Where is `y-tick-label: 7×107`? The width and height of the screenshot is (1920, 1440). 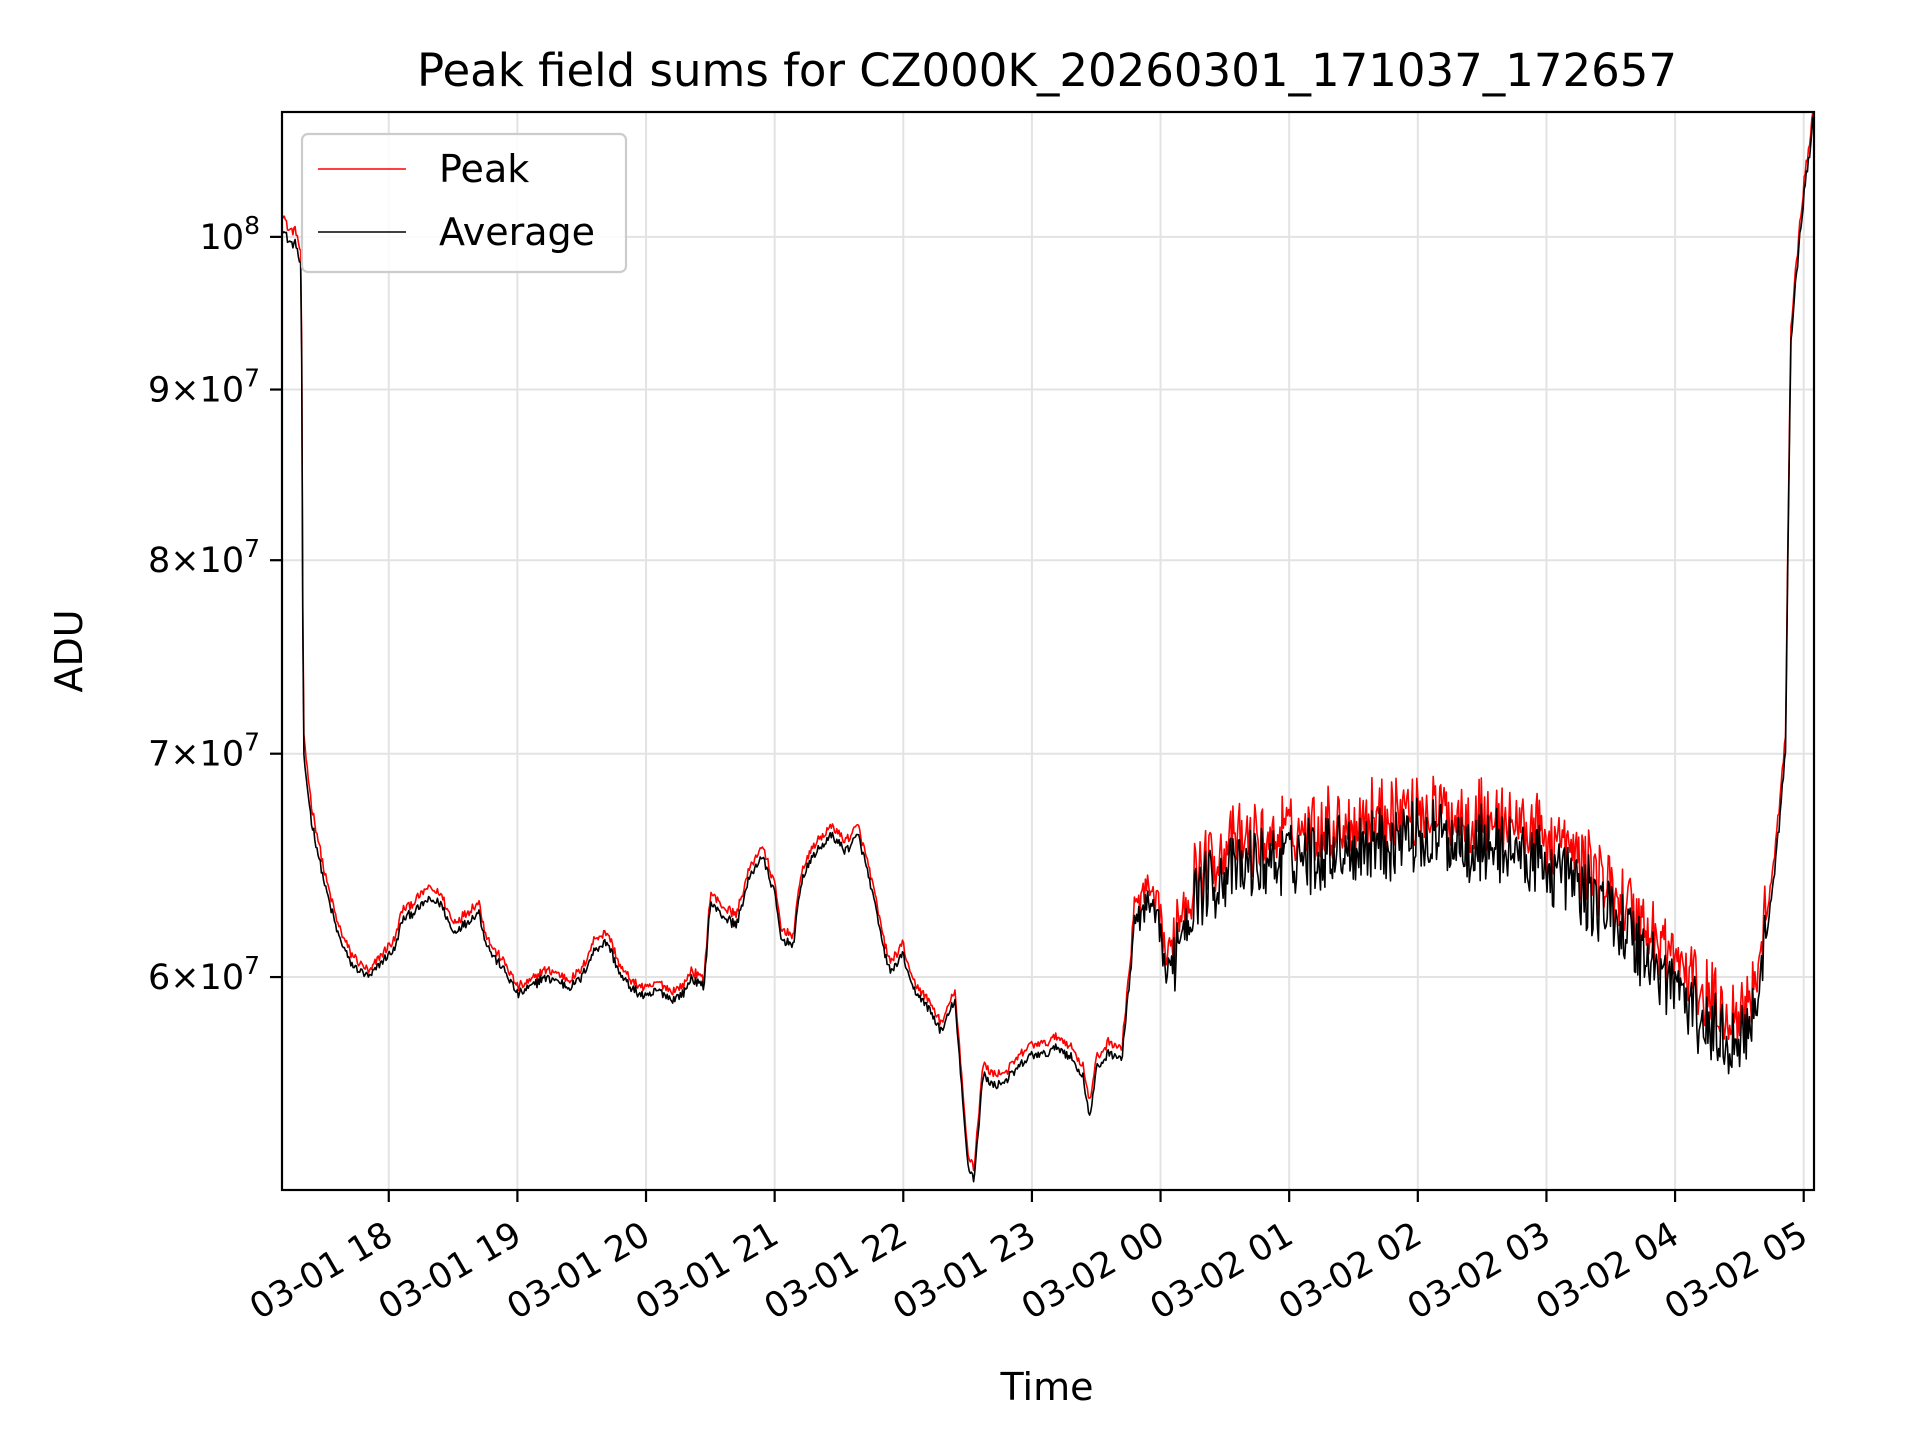
y-tick-label: 7×107 is located at coordinates (204, 751).